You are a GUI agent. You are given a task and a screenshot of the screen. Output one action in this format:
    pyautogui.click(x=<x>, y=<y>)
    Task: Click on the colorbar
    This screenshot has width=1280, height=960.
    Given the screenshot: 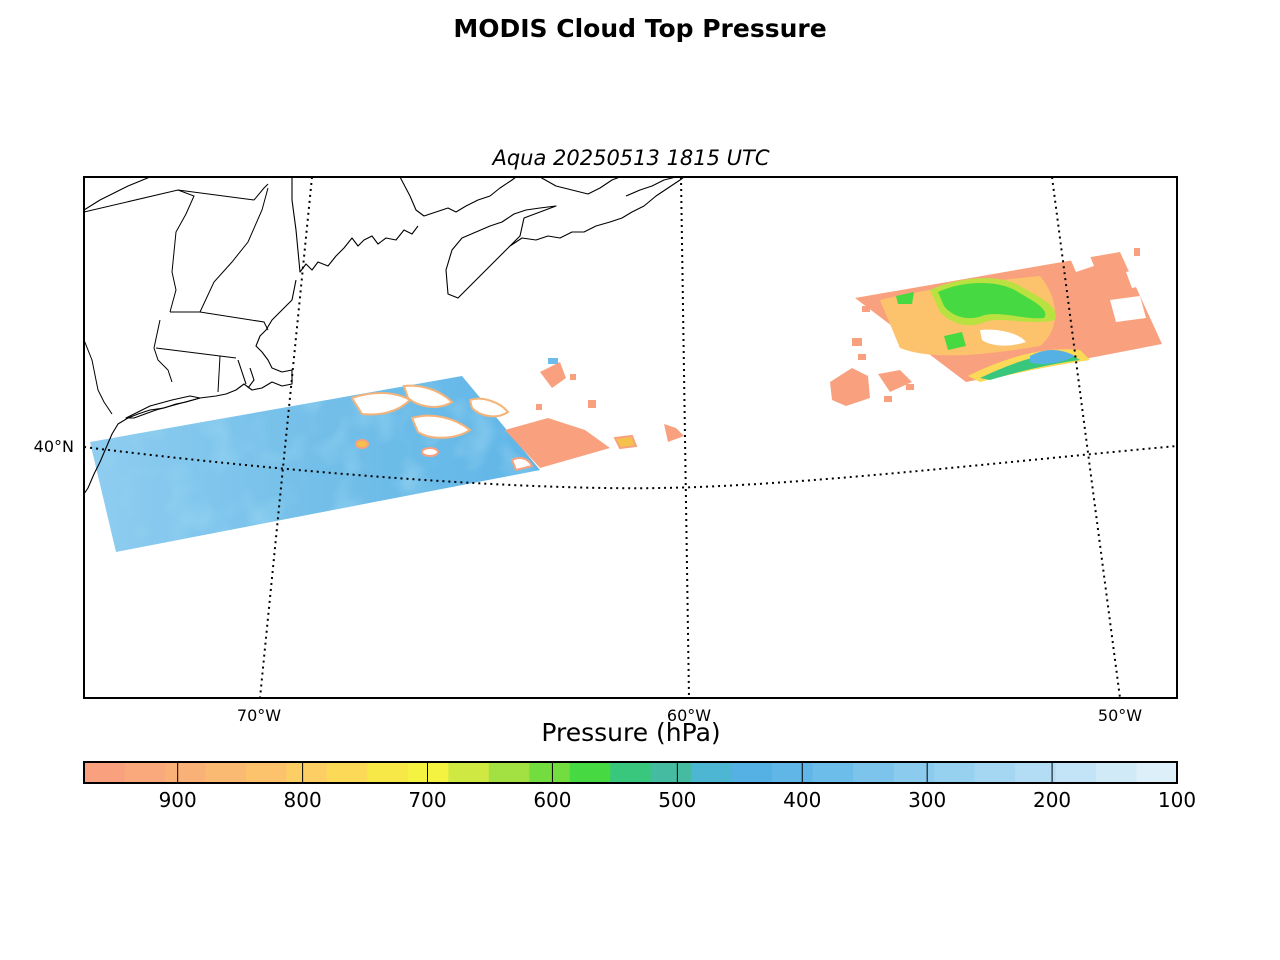 What is the action you would take?
    pyautogui.click(x=630, y=772)
    